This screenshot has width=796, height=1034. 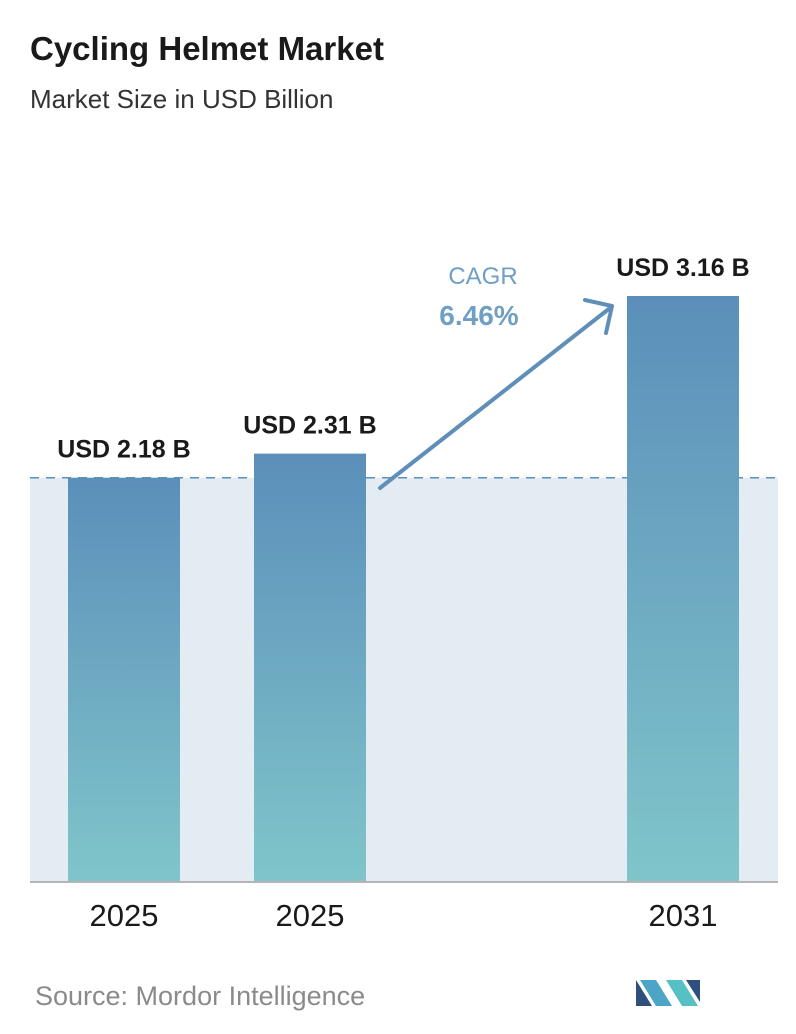 What do you see at coordinates (478, 315) in the screenshot?
I see `cagr-value: 6.46%` at bounding box center [478, 315].